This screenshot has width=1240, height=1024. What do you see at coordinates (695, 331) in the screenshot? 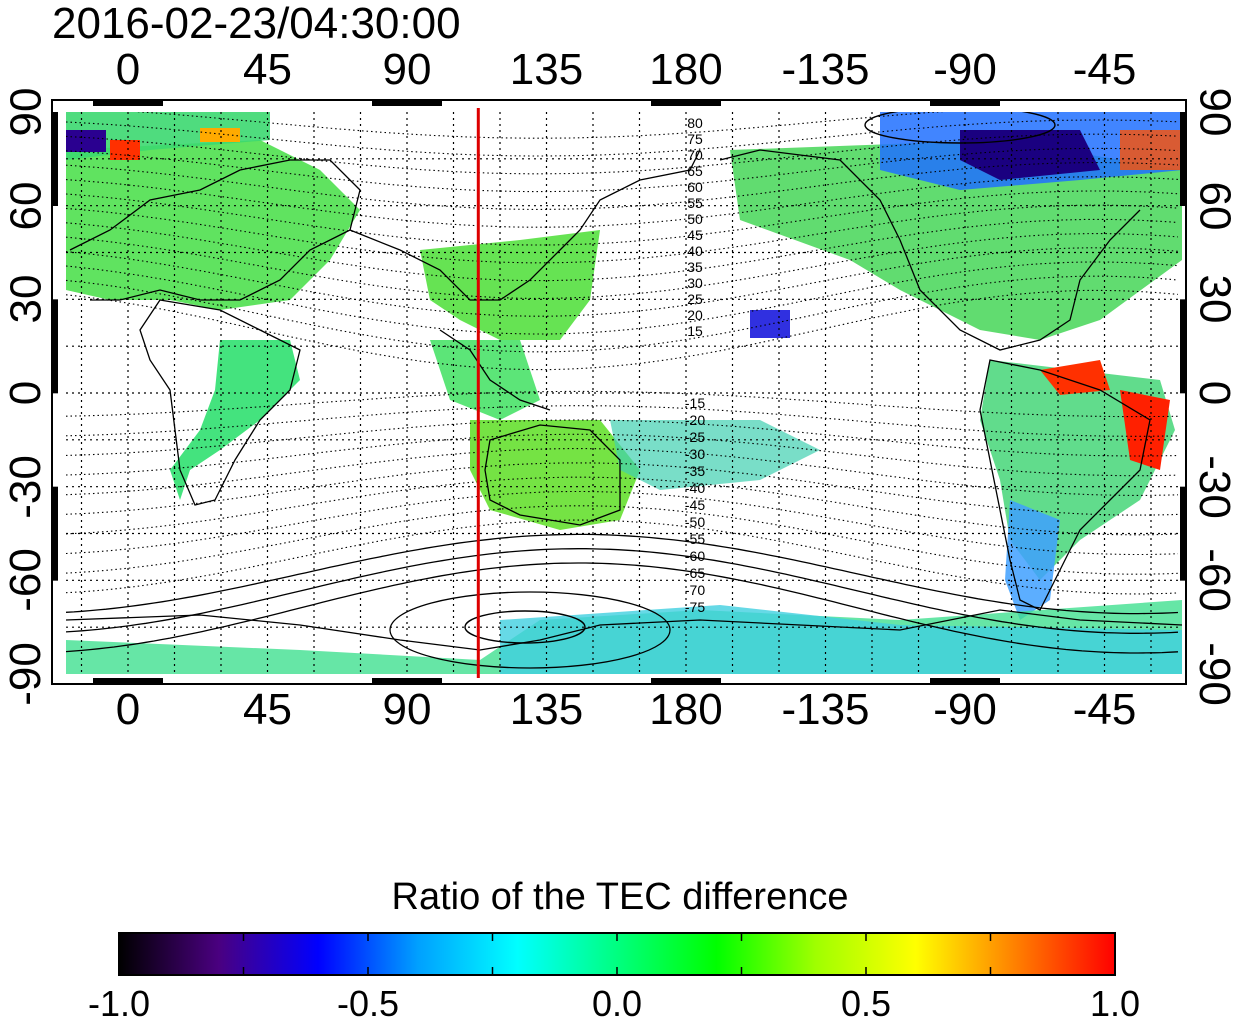
I see `contour-label-north: 15` at bounding box center [695, 331].